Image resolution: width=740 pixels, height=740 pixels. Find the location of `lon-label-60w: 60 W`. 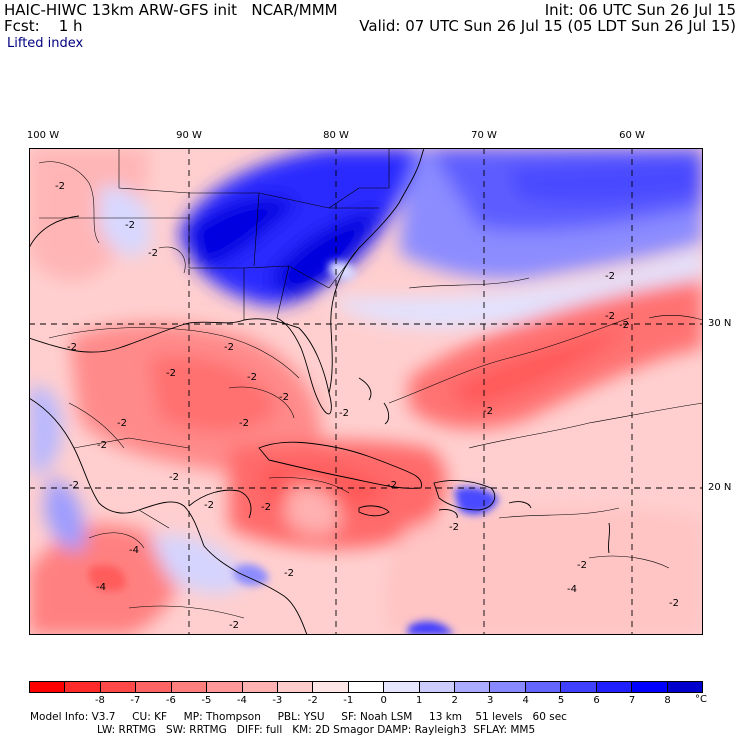

lon-label-60w: 60 W is located at coordinates (632, 135).